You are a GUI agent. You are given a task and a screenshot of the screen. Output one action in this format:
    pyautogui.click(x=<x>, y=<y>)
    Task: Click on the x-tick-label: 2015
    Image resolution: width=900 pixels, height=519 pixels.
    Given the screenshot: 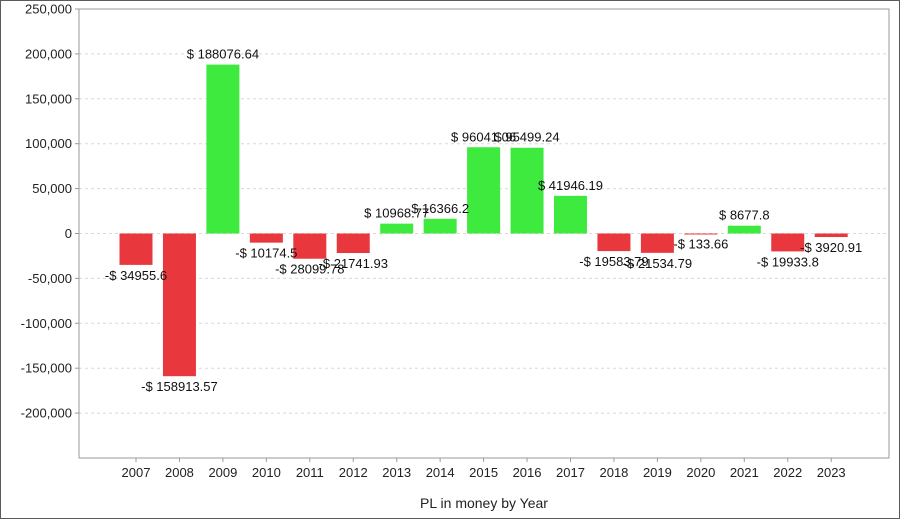 What is the action you would take?
    pyautogui.click(x=483, y=472)
    